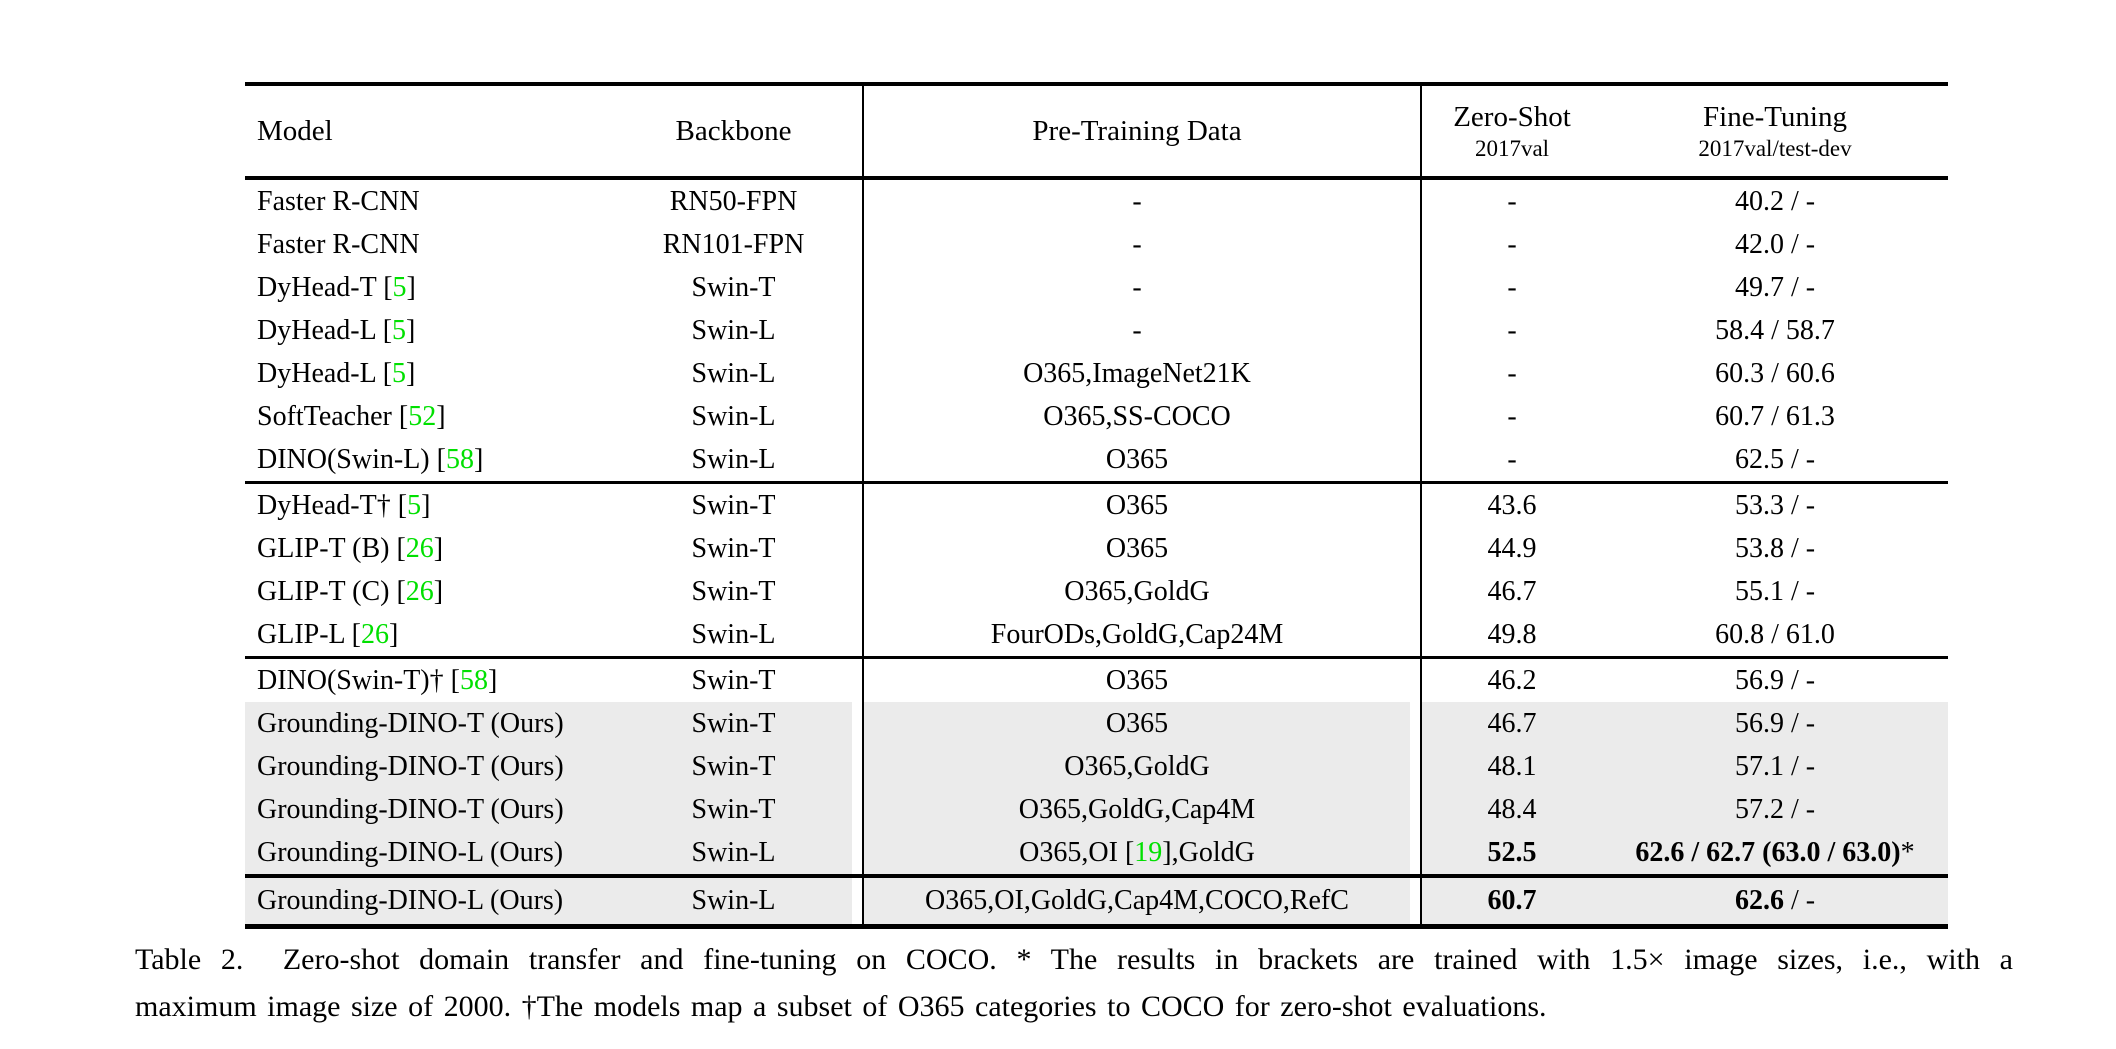  What do you see at coordinates (1096, 505) in the screenshot?
I see `table-row: DyHead-T† [5] Swin-T O365 43.6 53.3 / -` at bounding box center [1096, 505].